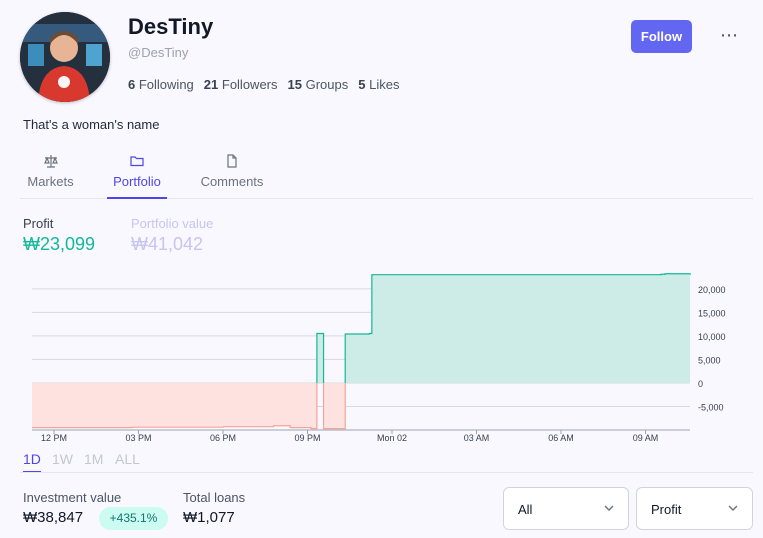  What do you see at coordinates (137, 174) in the screenshot?
I see `tab-portfolio: Portfolio` at bounding box center [137, 174].